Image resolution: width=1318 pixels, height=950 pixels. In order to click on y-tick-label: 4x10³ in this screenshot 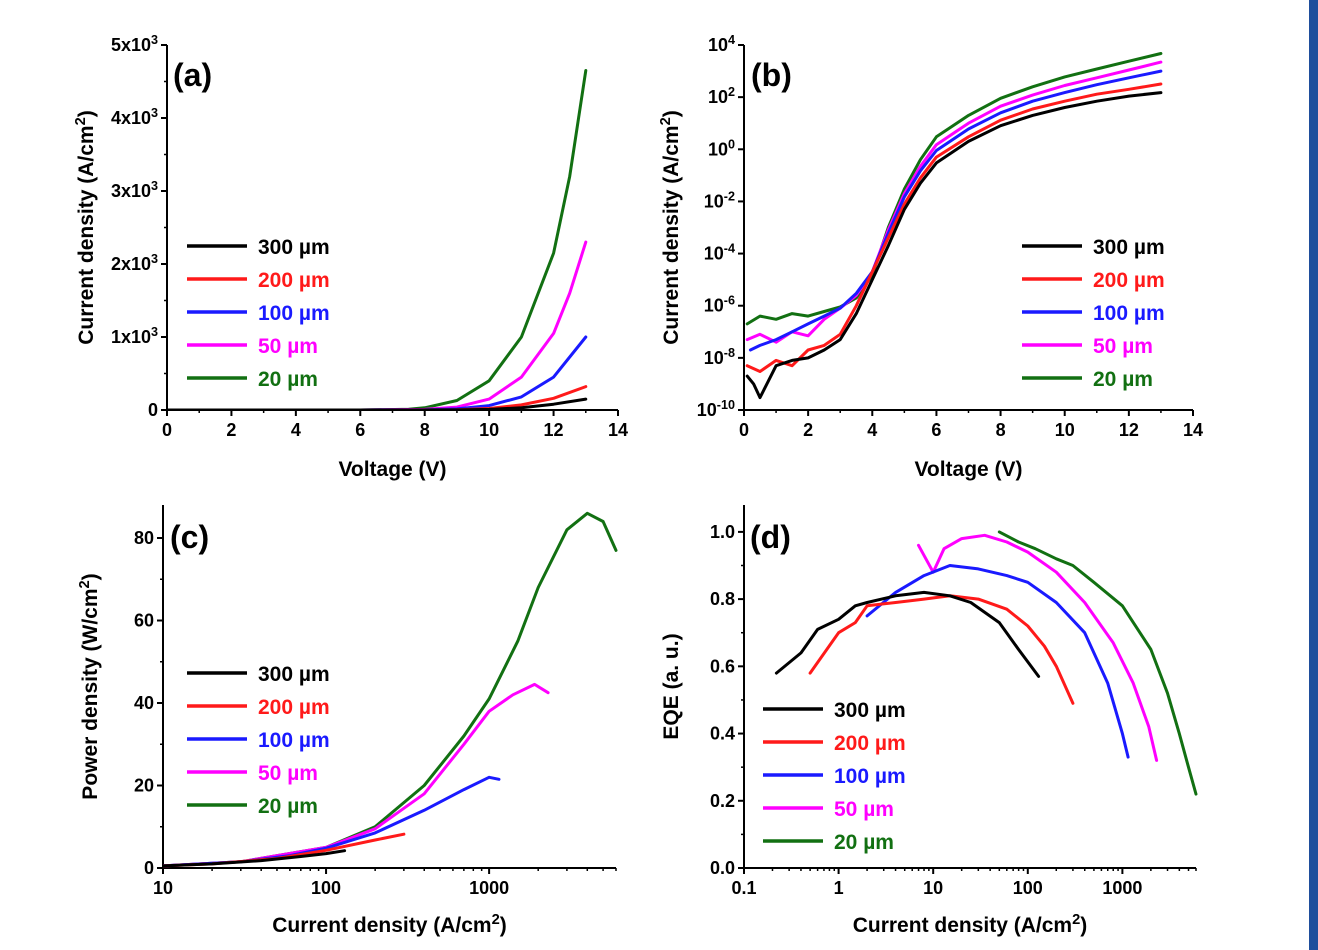, I will do `click(134, 117)`.